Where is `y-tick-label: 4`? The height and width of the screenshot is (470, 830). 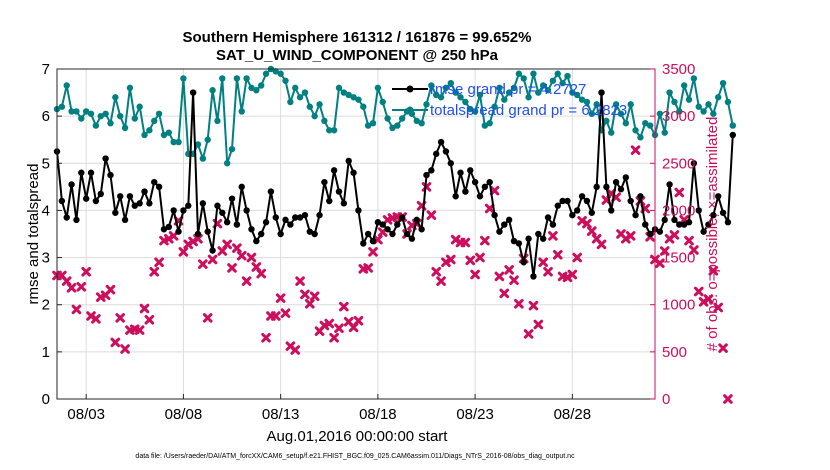
y-tick-label: 4 is located at coordinates (46, 210).